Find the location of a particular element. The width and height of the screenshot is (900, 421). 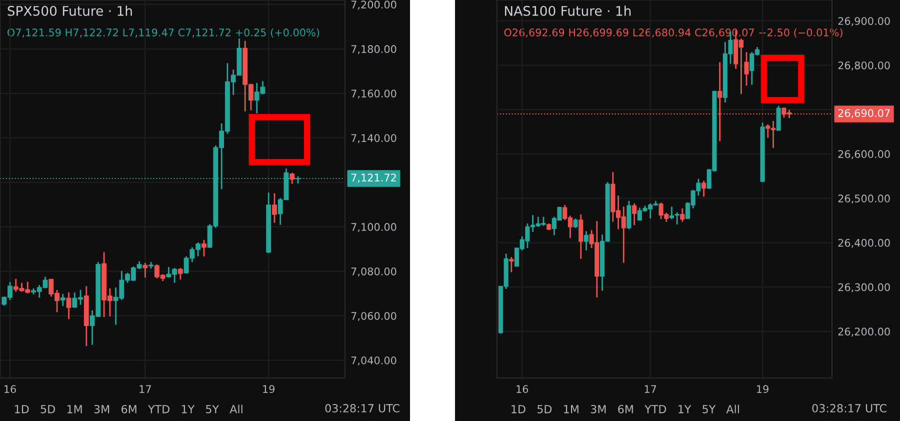

y-tick-label: 26,400.00 is located at coordinates (864, 243).